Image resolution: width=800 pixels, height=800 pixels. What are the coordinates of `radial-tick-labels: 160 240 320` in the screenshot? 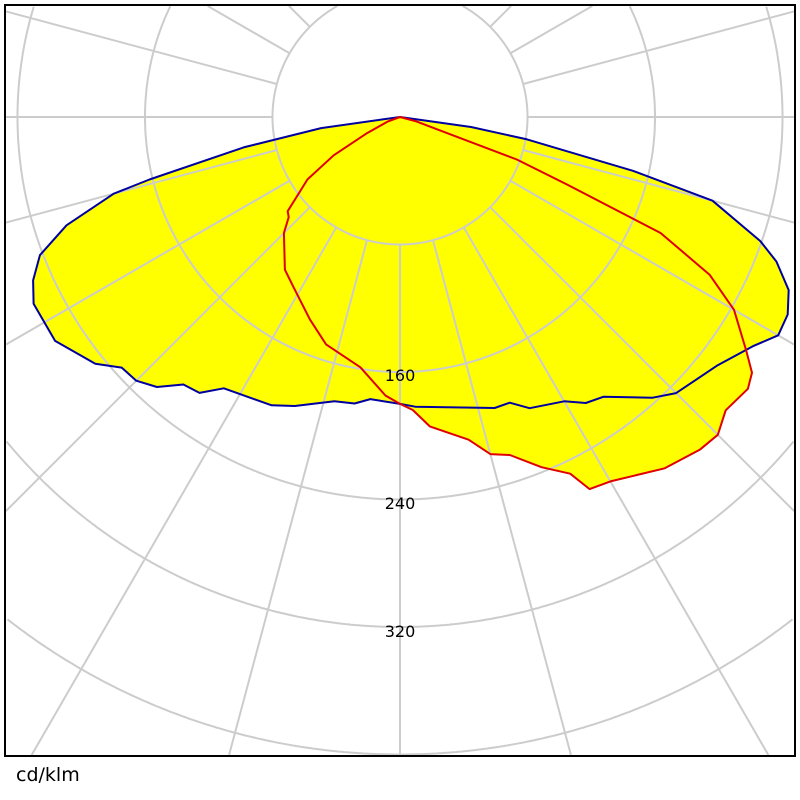 It's located at (400, 503).